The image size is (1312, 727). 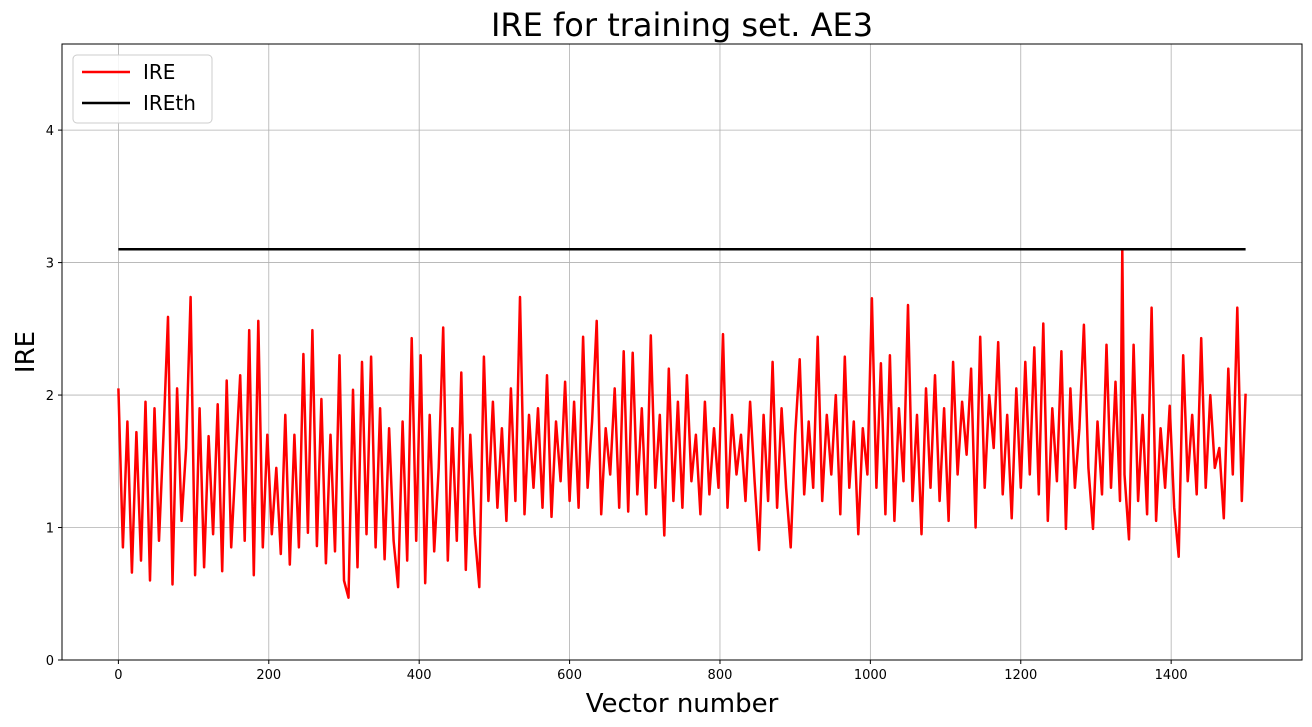 What do you see at coordinates (50, 131) in the screenshot?
I see `y-tick-label: 4` at bounding box center [50, 131].